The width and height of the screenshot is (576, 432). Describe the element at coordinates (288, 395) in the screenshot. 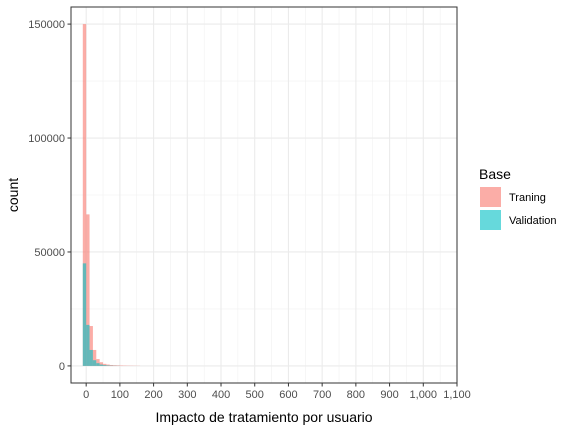

I see `x-tick-label: 600` at that location.